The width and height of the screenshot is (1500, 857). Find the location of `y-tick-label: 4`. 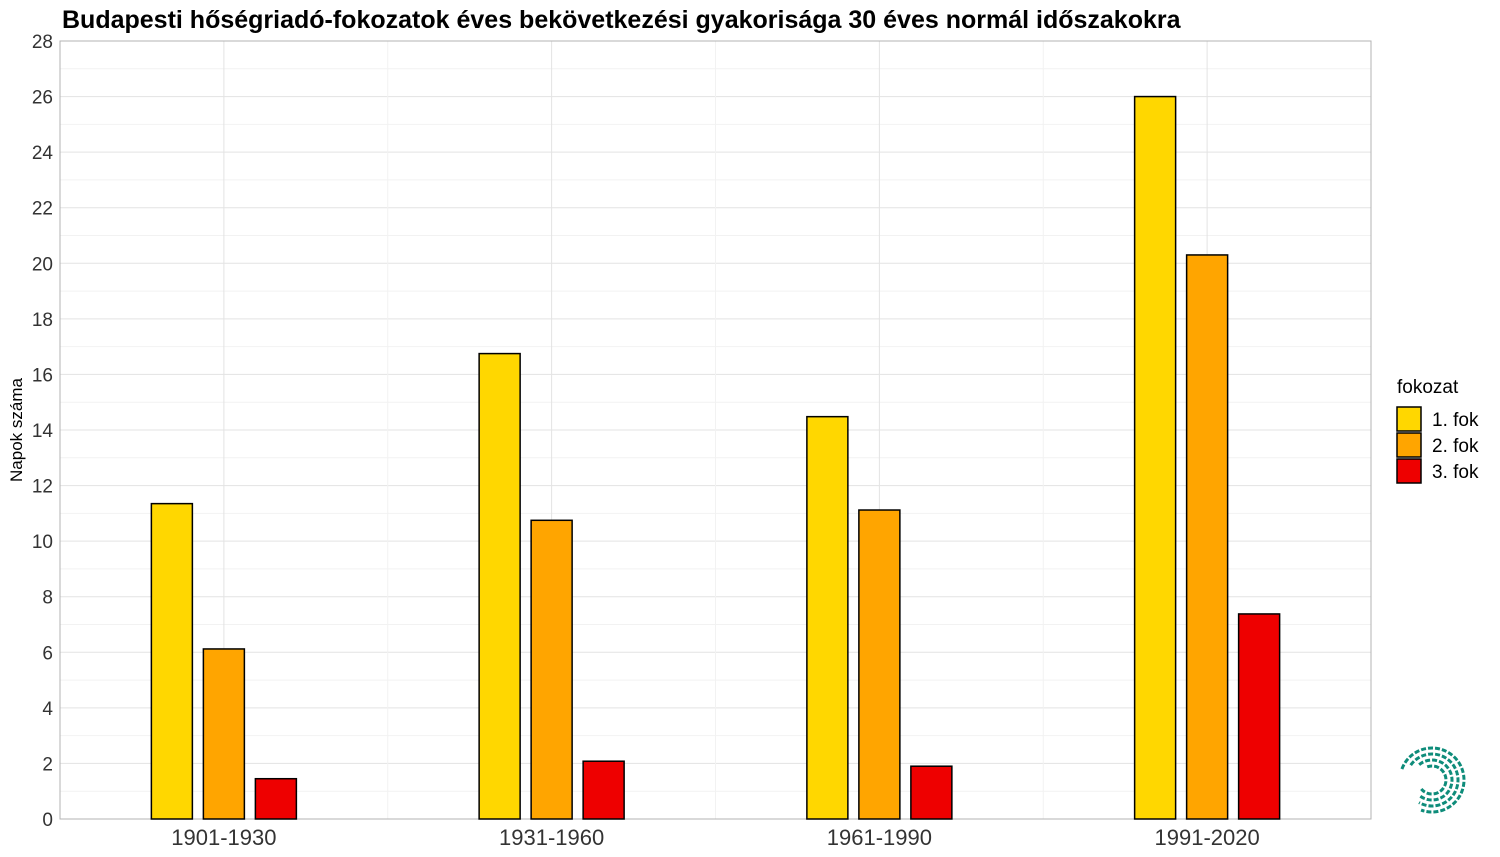

y-tick-label: 4 is located at coordinates (47, 709).